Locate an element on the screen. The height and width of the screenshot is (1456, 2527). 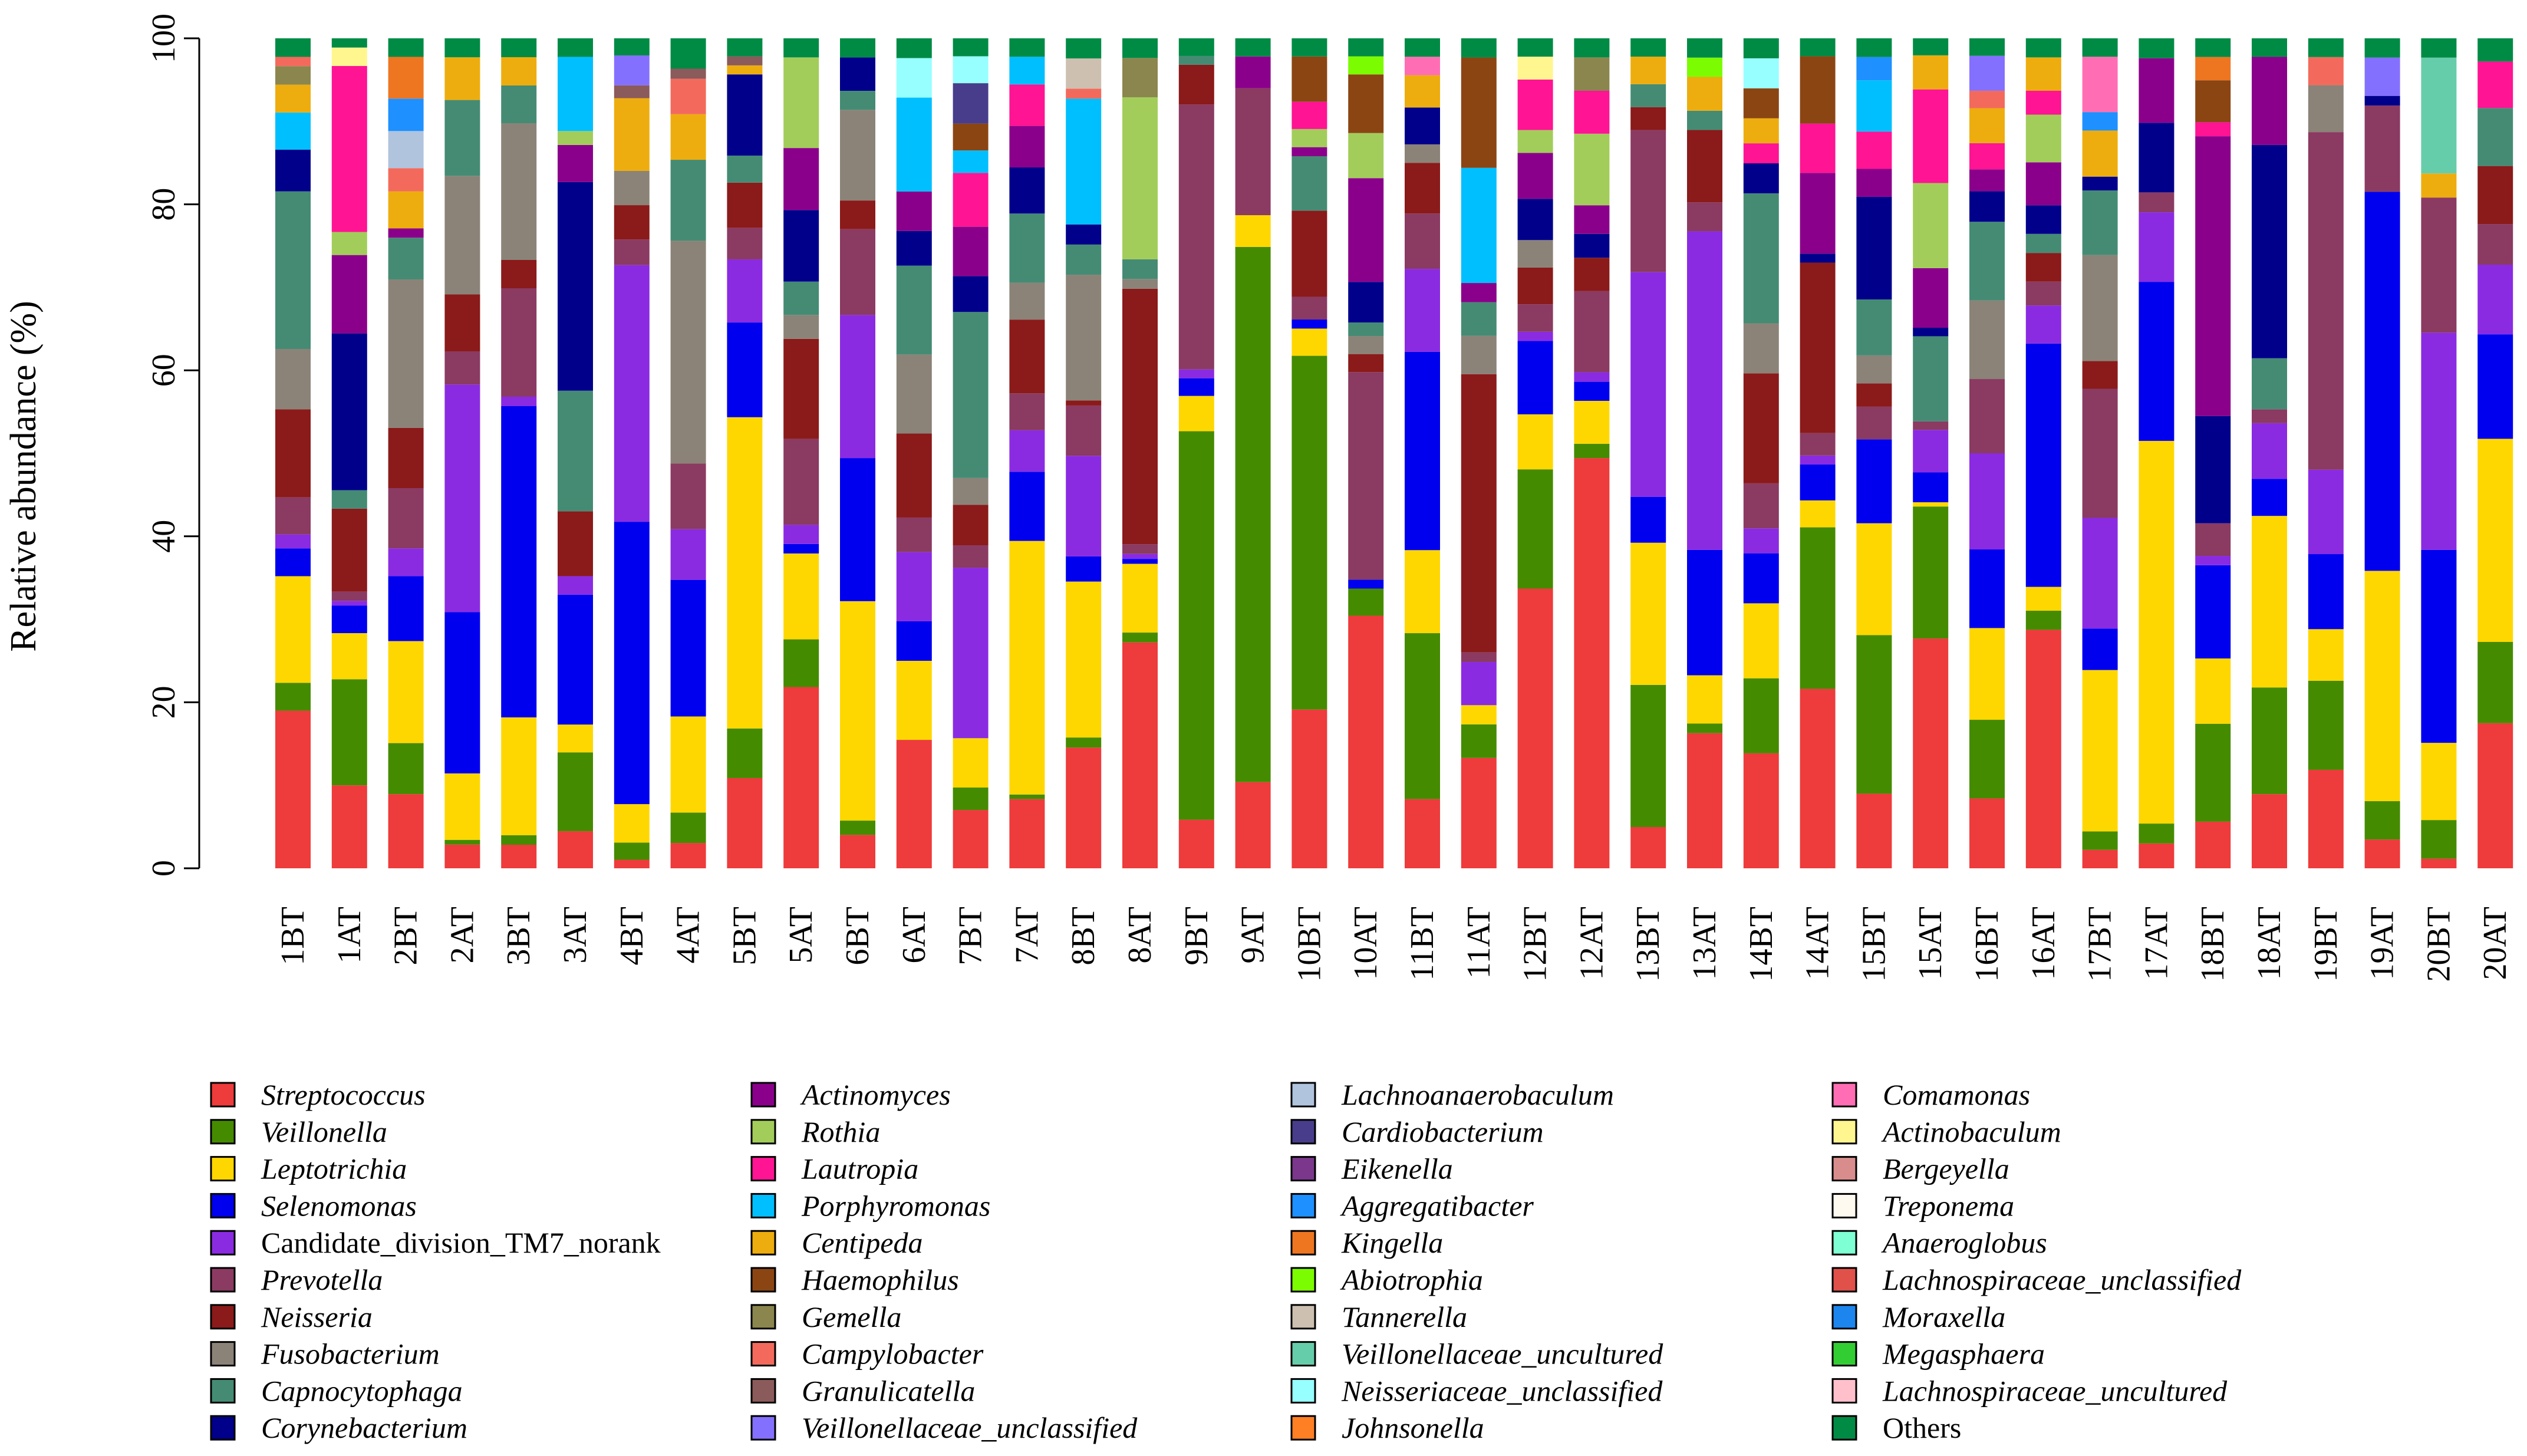
legend-label: Lachnospiraceae_uncultured is located at coordinates (2055, 1390).